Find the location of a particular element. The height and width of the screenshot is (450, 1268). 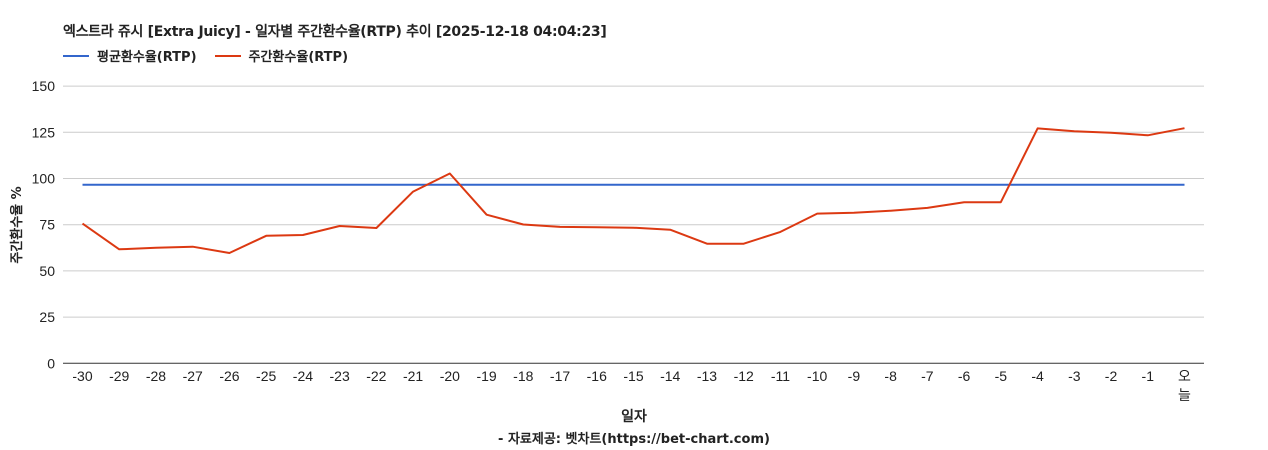

x-tick-label: -26 is located at coordinates (229, 376).